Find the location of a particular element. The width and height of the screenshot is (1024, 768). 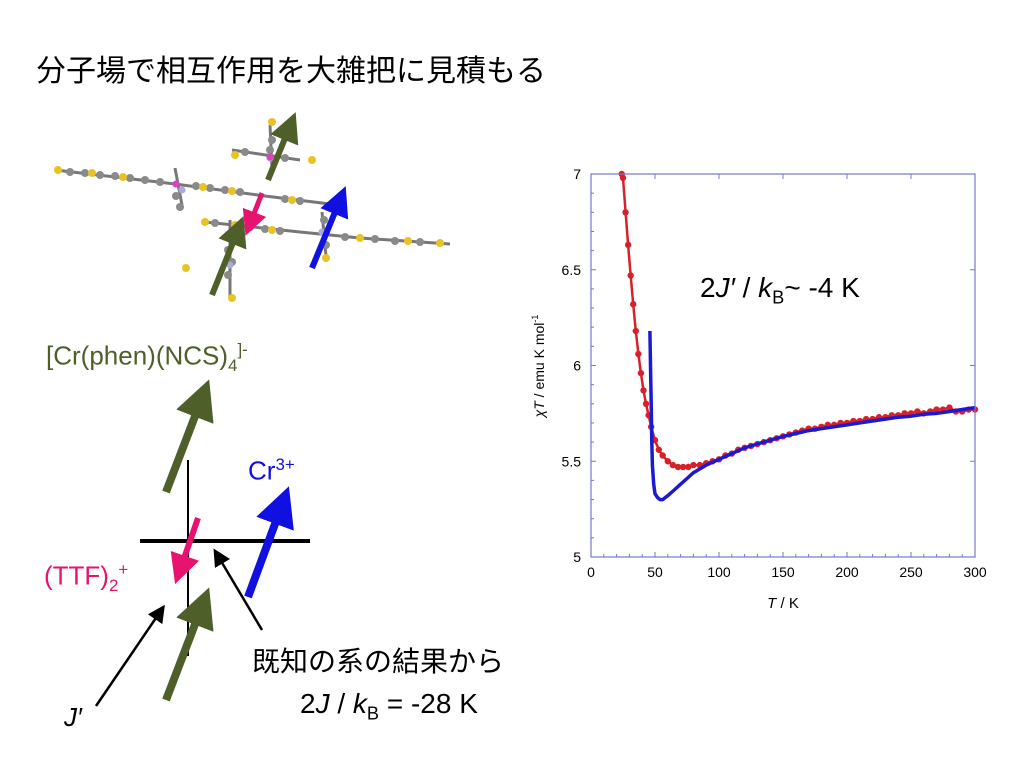

y-tick-label: 5.5 is located at coordinates (572, 461).